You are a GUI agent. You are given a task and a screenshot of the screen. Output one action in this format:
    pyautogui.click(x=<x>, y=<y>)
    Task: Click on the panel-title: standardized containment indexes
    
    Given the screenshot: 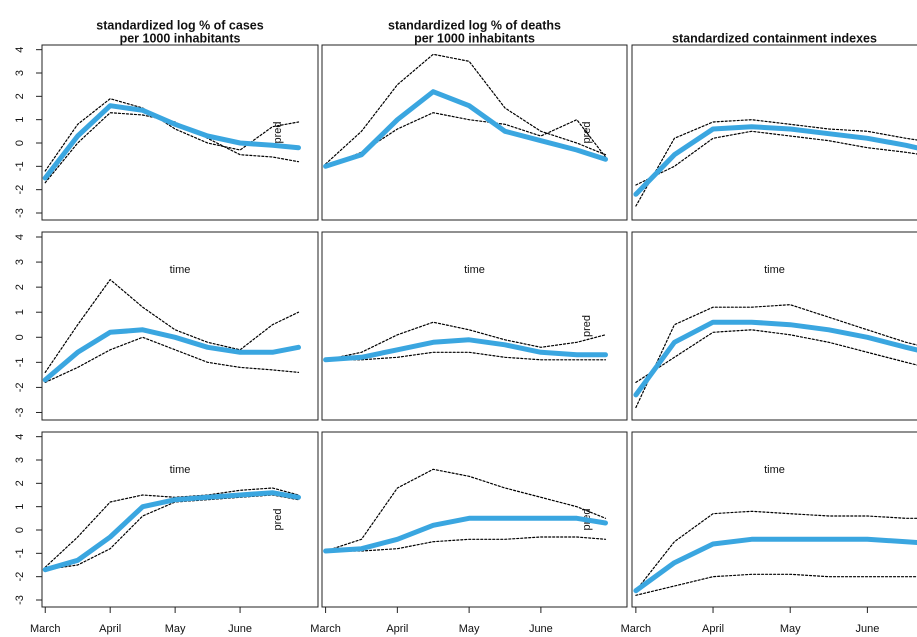 What is the action you would take?
    pyautogui.click(x=774, y=38)
    